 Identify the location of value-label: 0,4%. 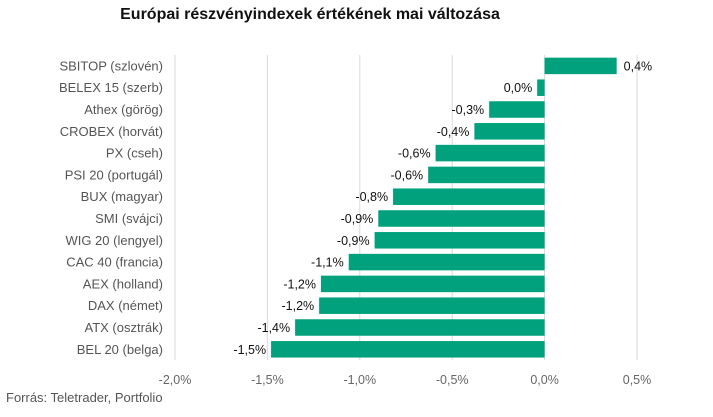
(638, 66).